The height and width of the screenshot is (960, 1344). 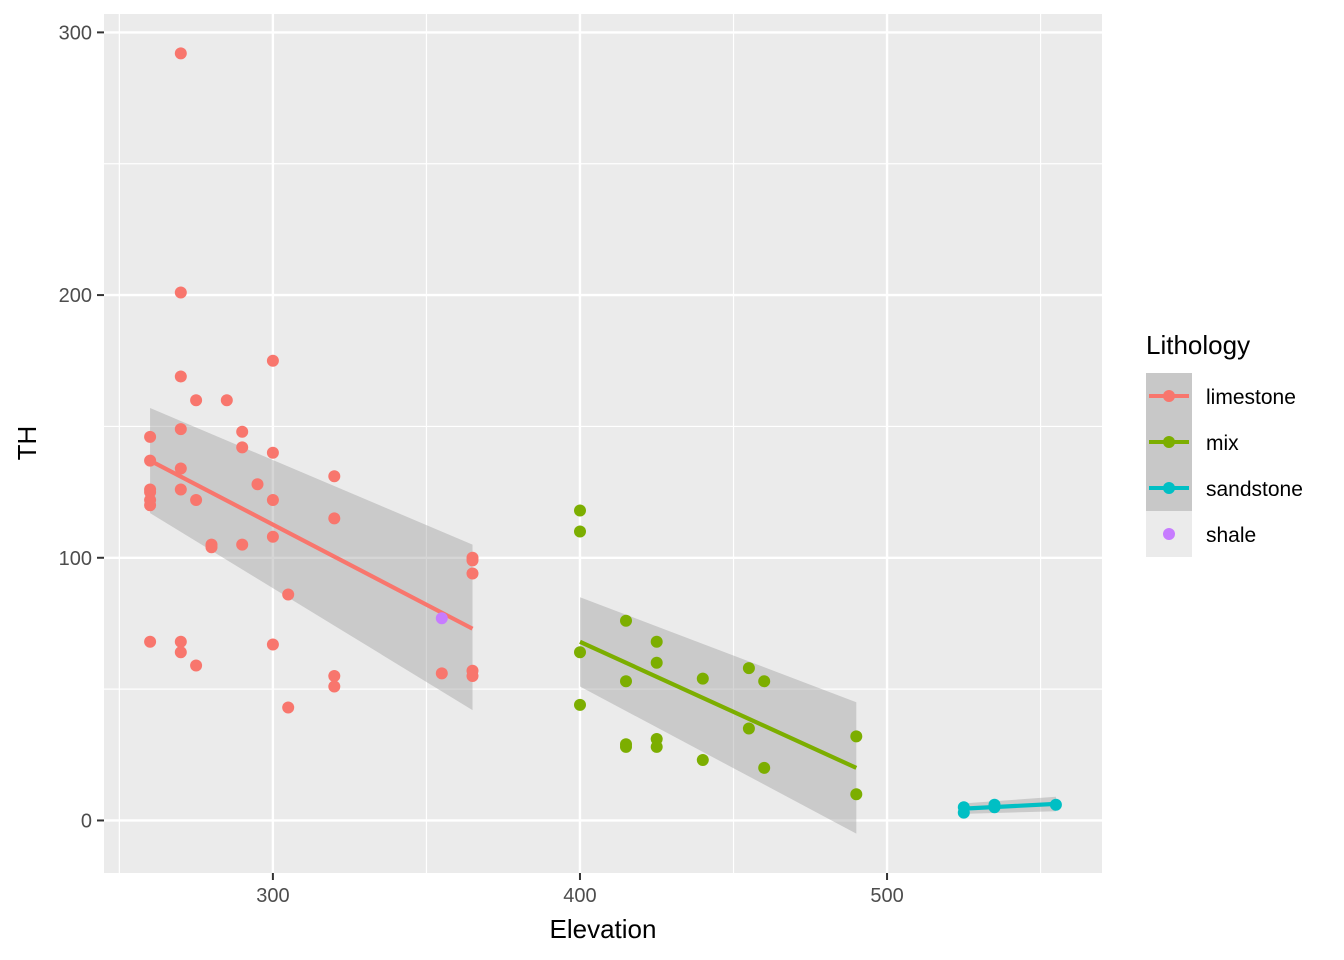 What do you see at coordinates (1251, 397) in the screenshot?
I see `legend-label: limestone` at bounding box center [1251, 397].